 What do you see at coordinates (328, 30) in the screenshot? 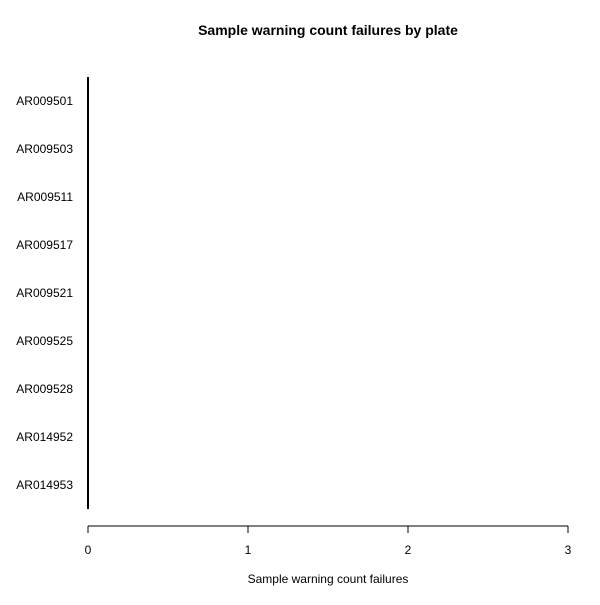
I see `chart-title: Sample warning count failures by plate` at bounding box center [328, 30].